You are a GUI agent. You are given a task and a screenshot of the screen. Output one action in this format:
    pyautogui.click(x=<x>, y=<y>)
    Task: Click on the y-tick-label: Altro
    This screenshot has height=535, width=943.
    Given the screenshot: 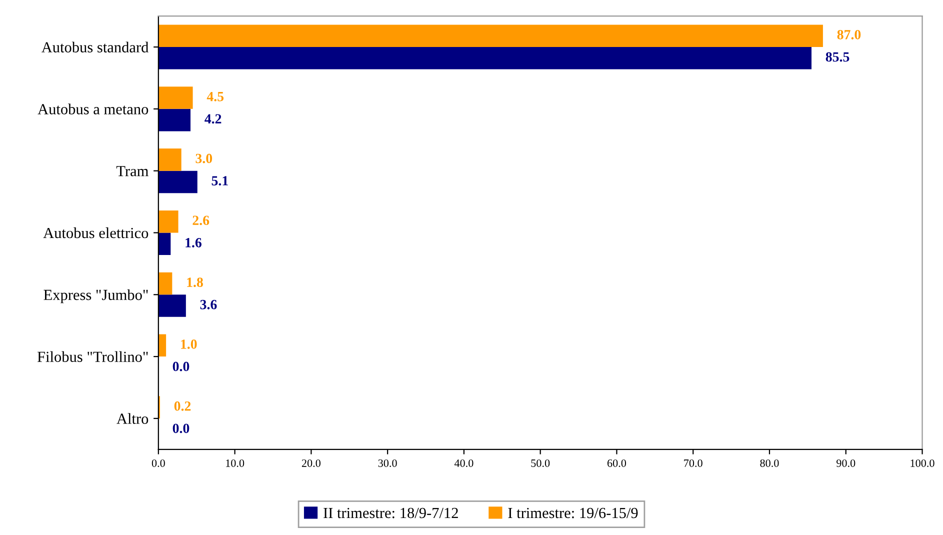 What is the action you would take?
    pyautogui.click(x=132, y=418)
    